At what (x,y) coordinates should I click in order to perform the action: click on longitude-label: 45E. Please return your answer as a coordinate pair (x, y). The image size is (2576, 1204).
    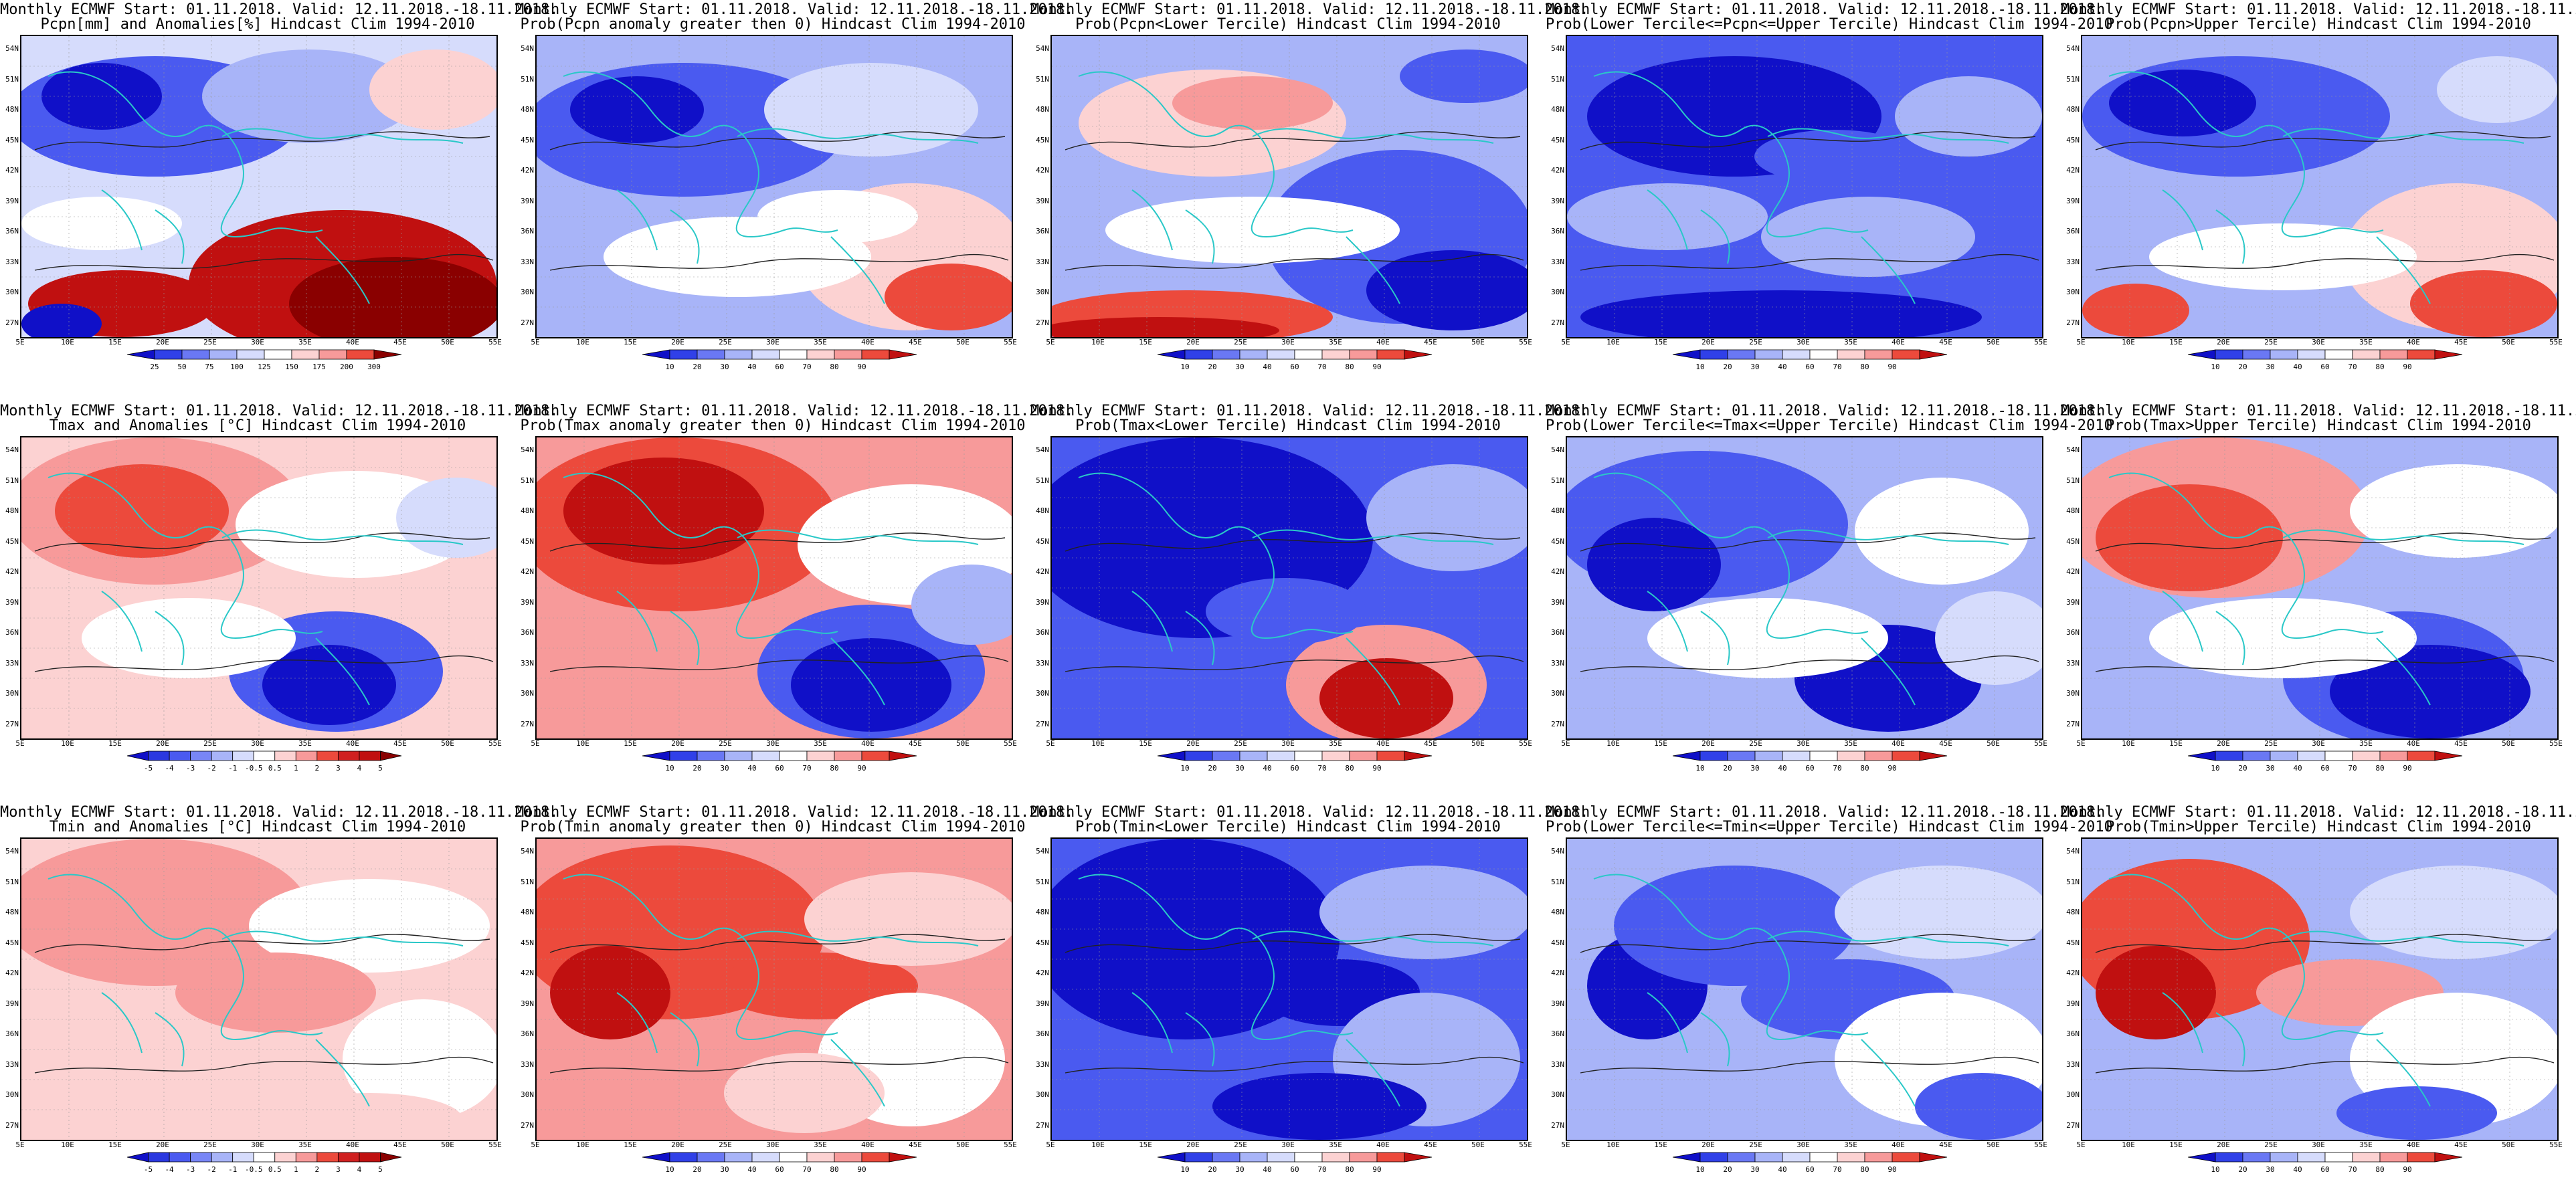
    Looking at the image, I should click on (1430, 342).